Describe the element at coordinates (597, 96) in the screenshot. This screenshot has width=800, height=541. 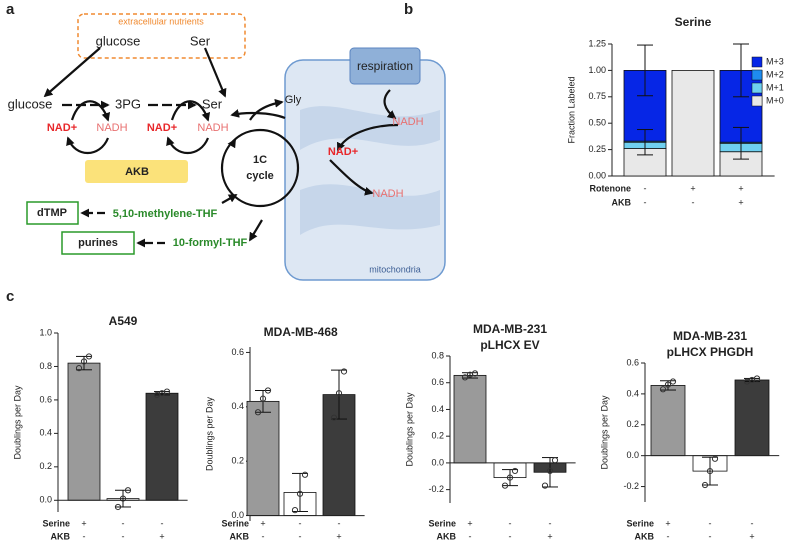
I see `y-tick-label: 0.75` at that location.